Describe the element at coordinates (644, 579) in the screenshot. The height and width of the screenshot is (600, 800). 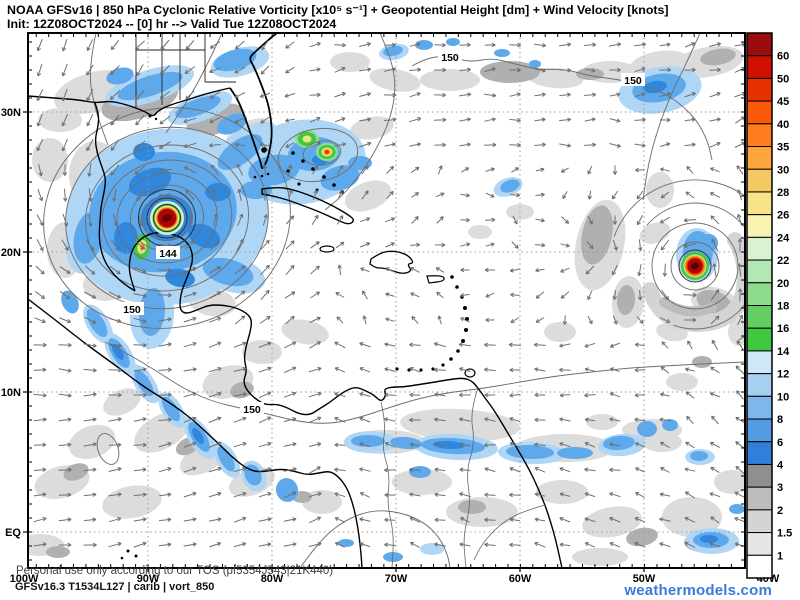
I see `lon-label-50W: 50W` at that location.